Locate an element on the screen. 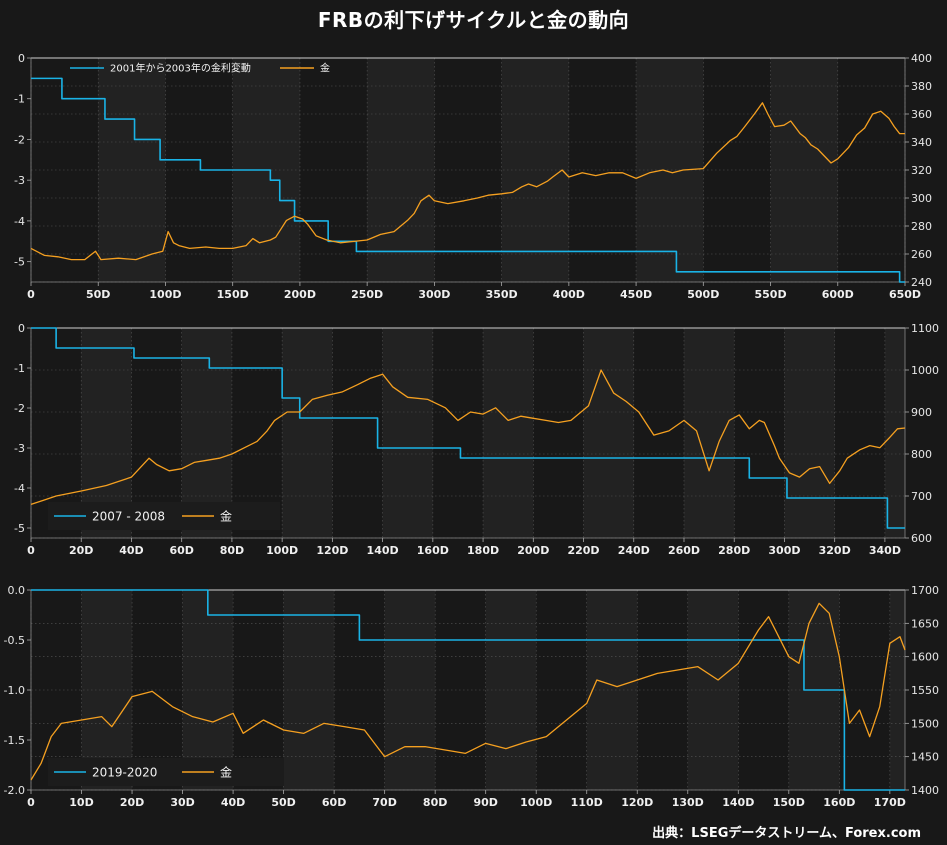 This screenshot has height=845, width=947. x-tick-label: 450D is located at coordinates (636, 294).